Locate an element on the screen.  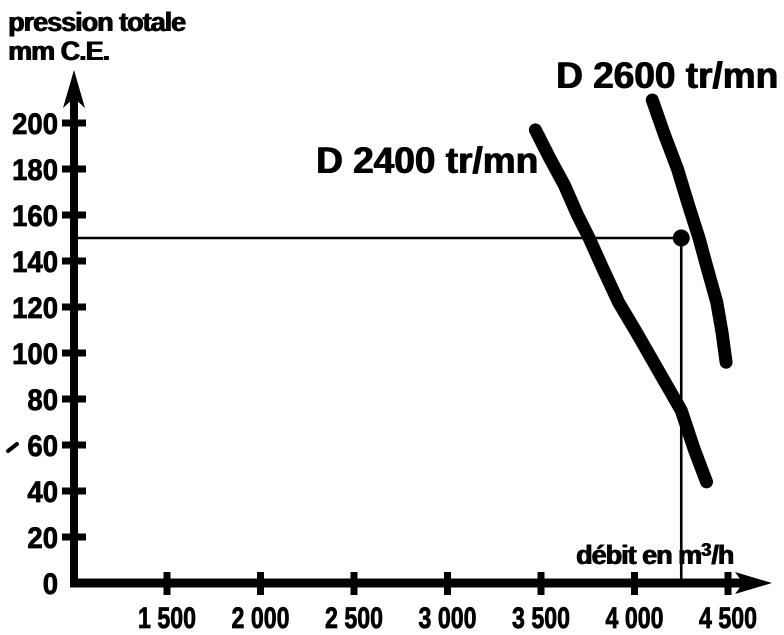
x-tick-label-2500: 2 500 is located at coordinates (354, 618).